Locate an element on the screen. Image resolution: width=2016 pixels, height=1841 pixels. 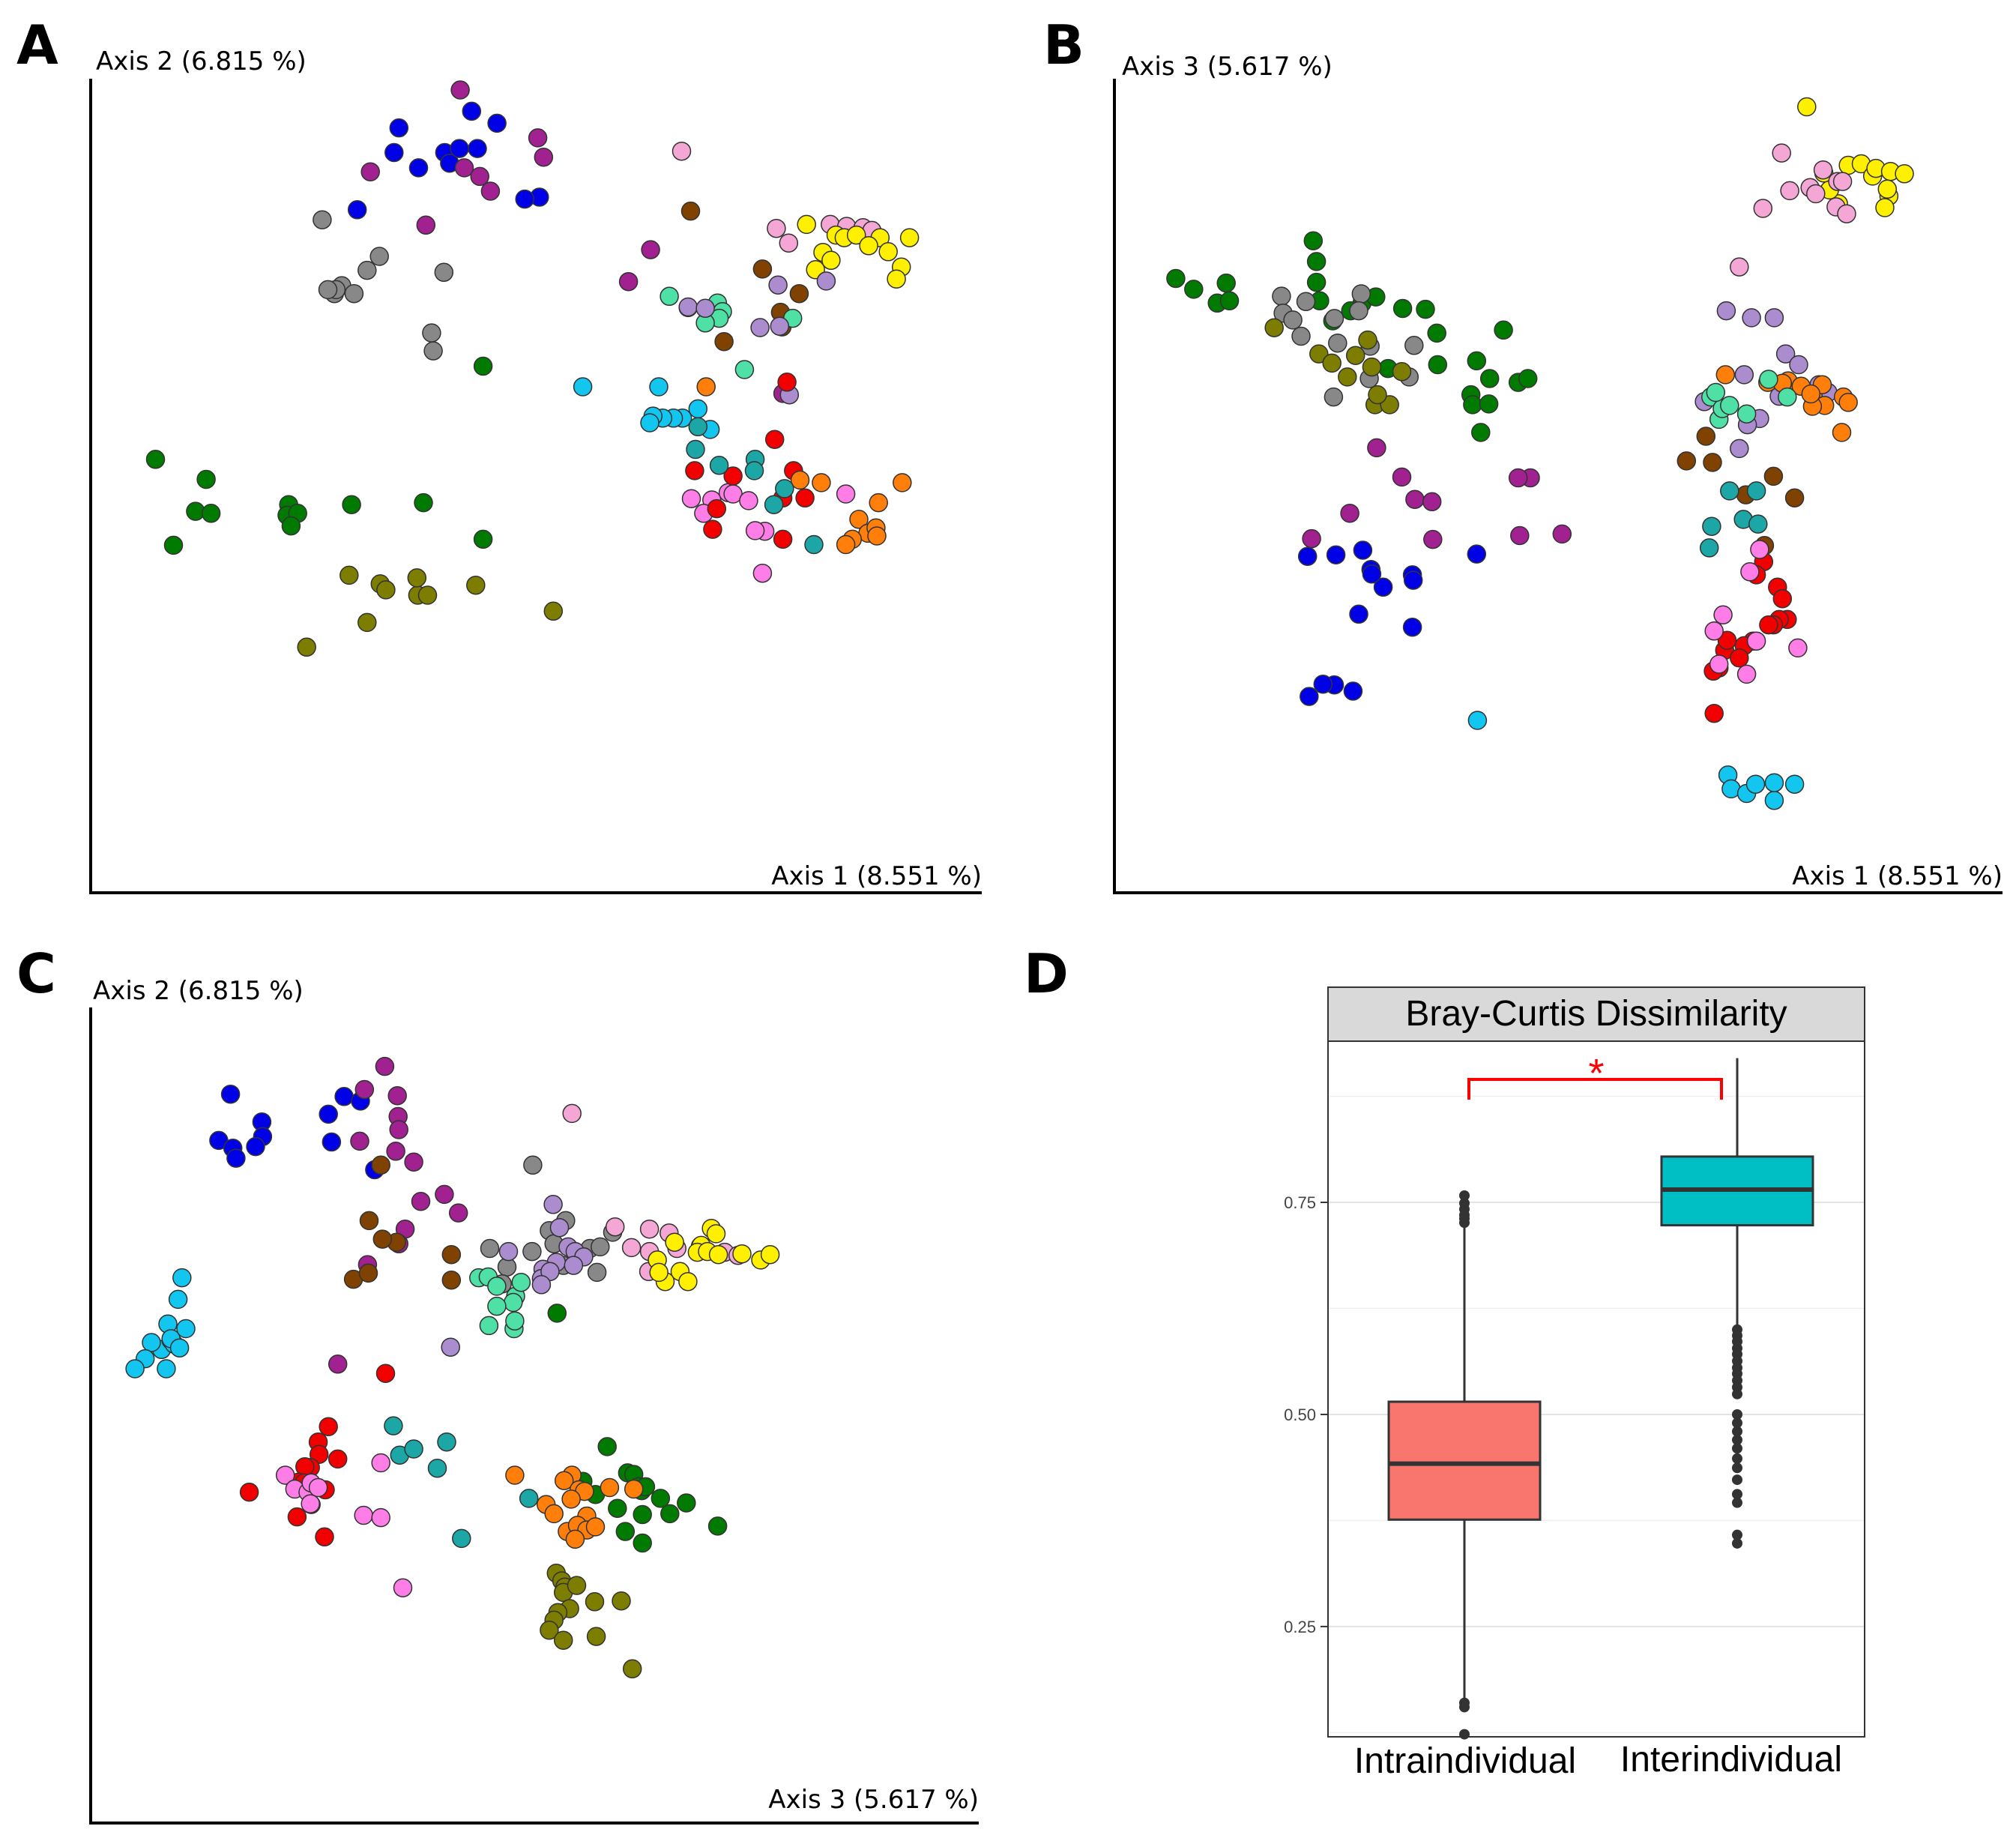
panel-d-plot-area is located at coordinates (1596, 1389).